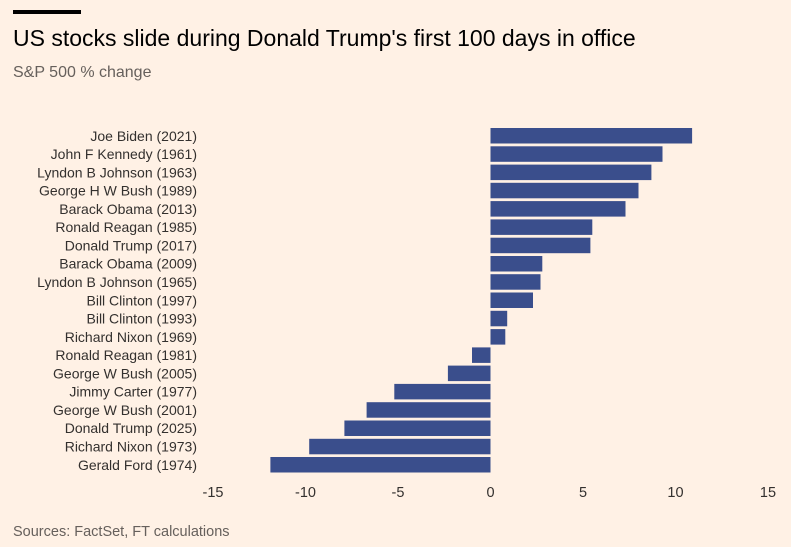  What do you see at coordinates (305, 493) in the screenshot?
I see `x-tick-label: -10` at bounding box center [305, 493].